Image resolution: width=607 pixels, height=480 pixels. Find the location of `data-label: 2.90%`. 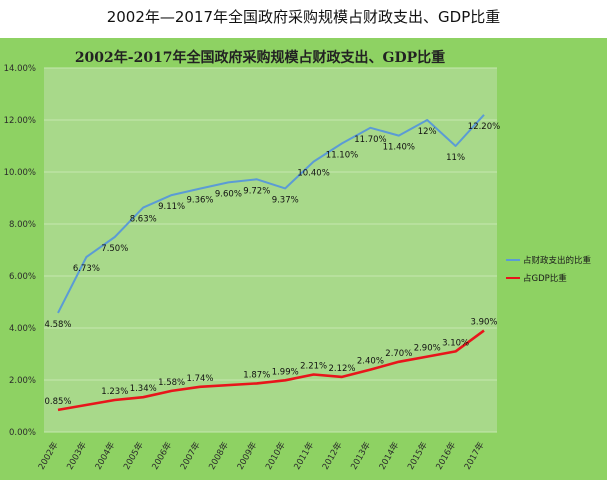

data-label: 2.90% is located at coordinates (427, 349).